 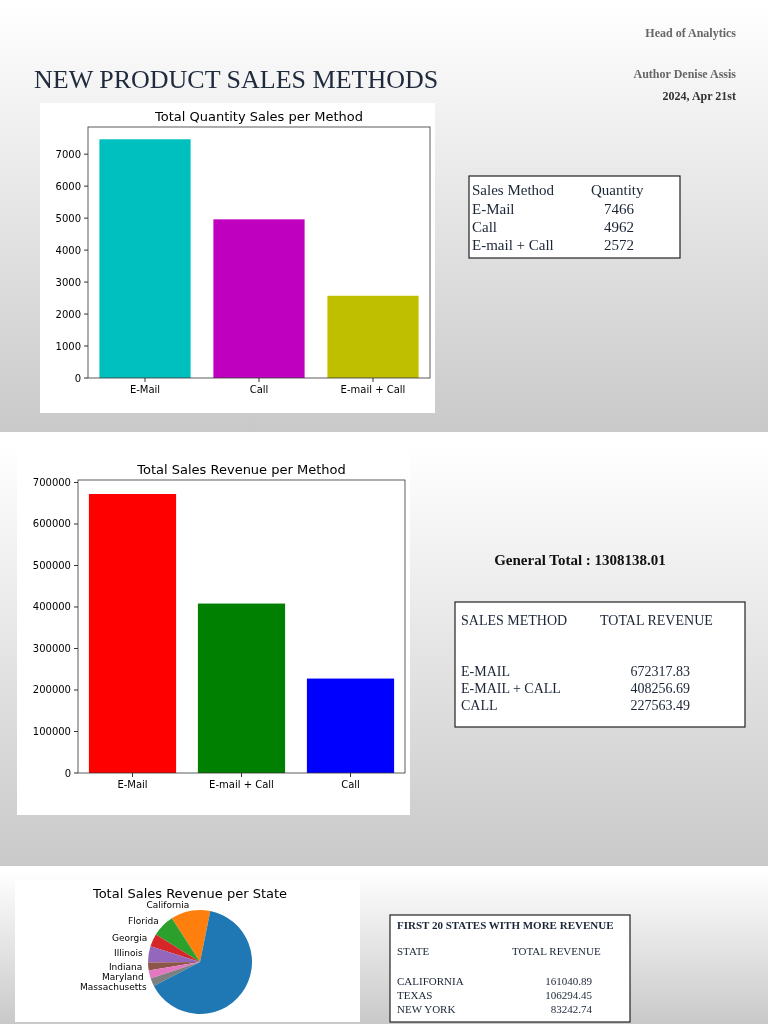 I want to click on category-label: E-mail + Call, so click(x=513, y=245).